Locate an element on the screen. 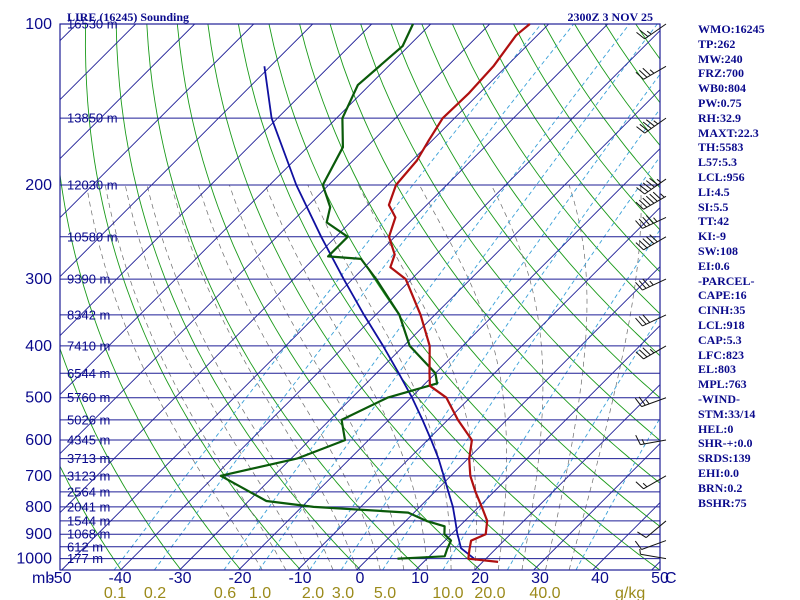 The width and height of the screenshot is (800, 600). index-item: LCL:918 is located at coordinates (721, 324).